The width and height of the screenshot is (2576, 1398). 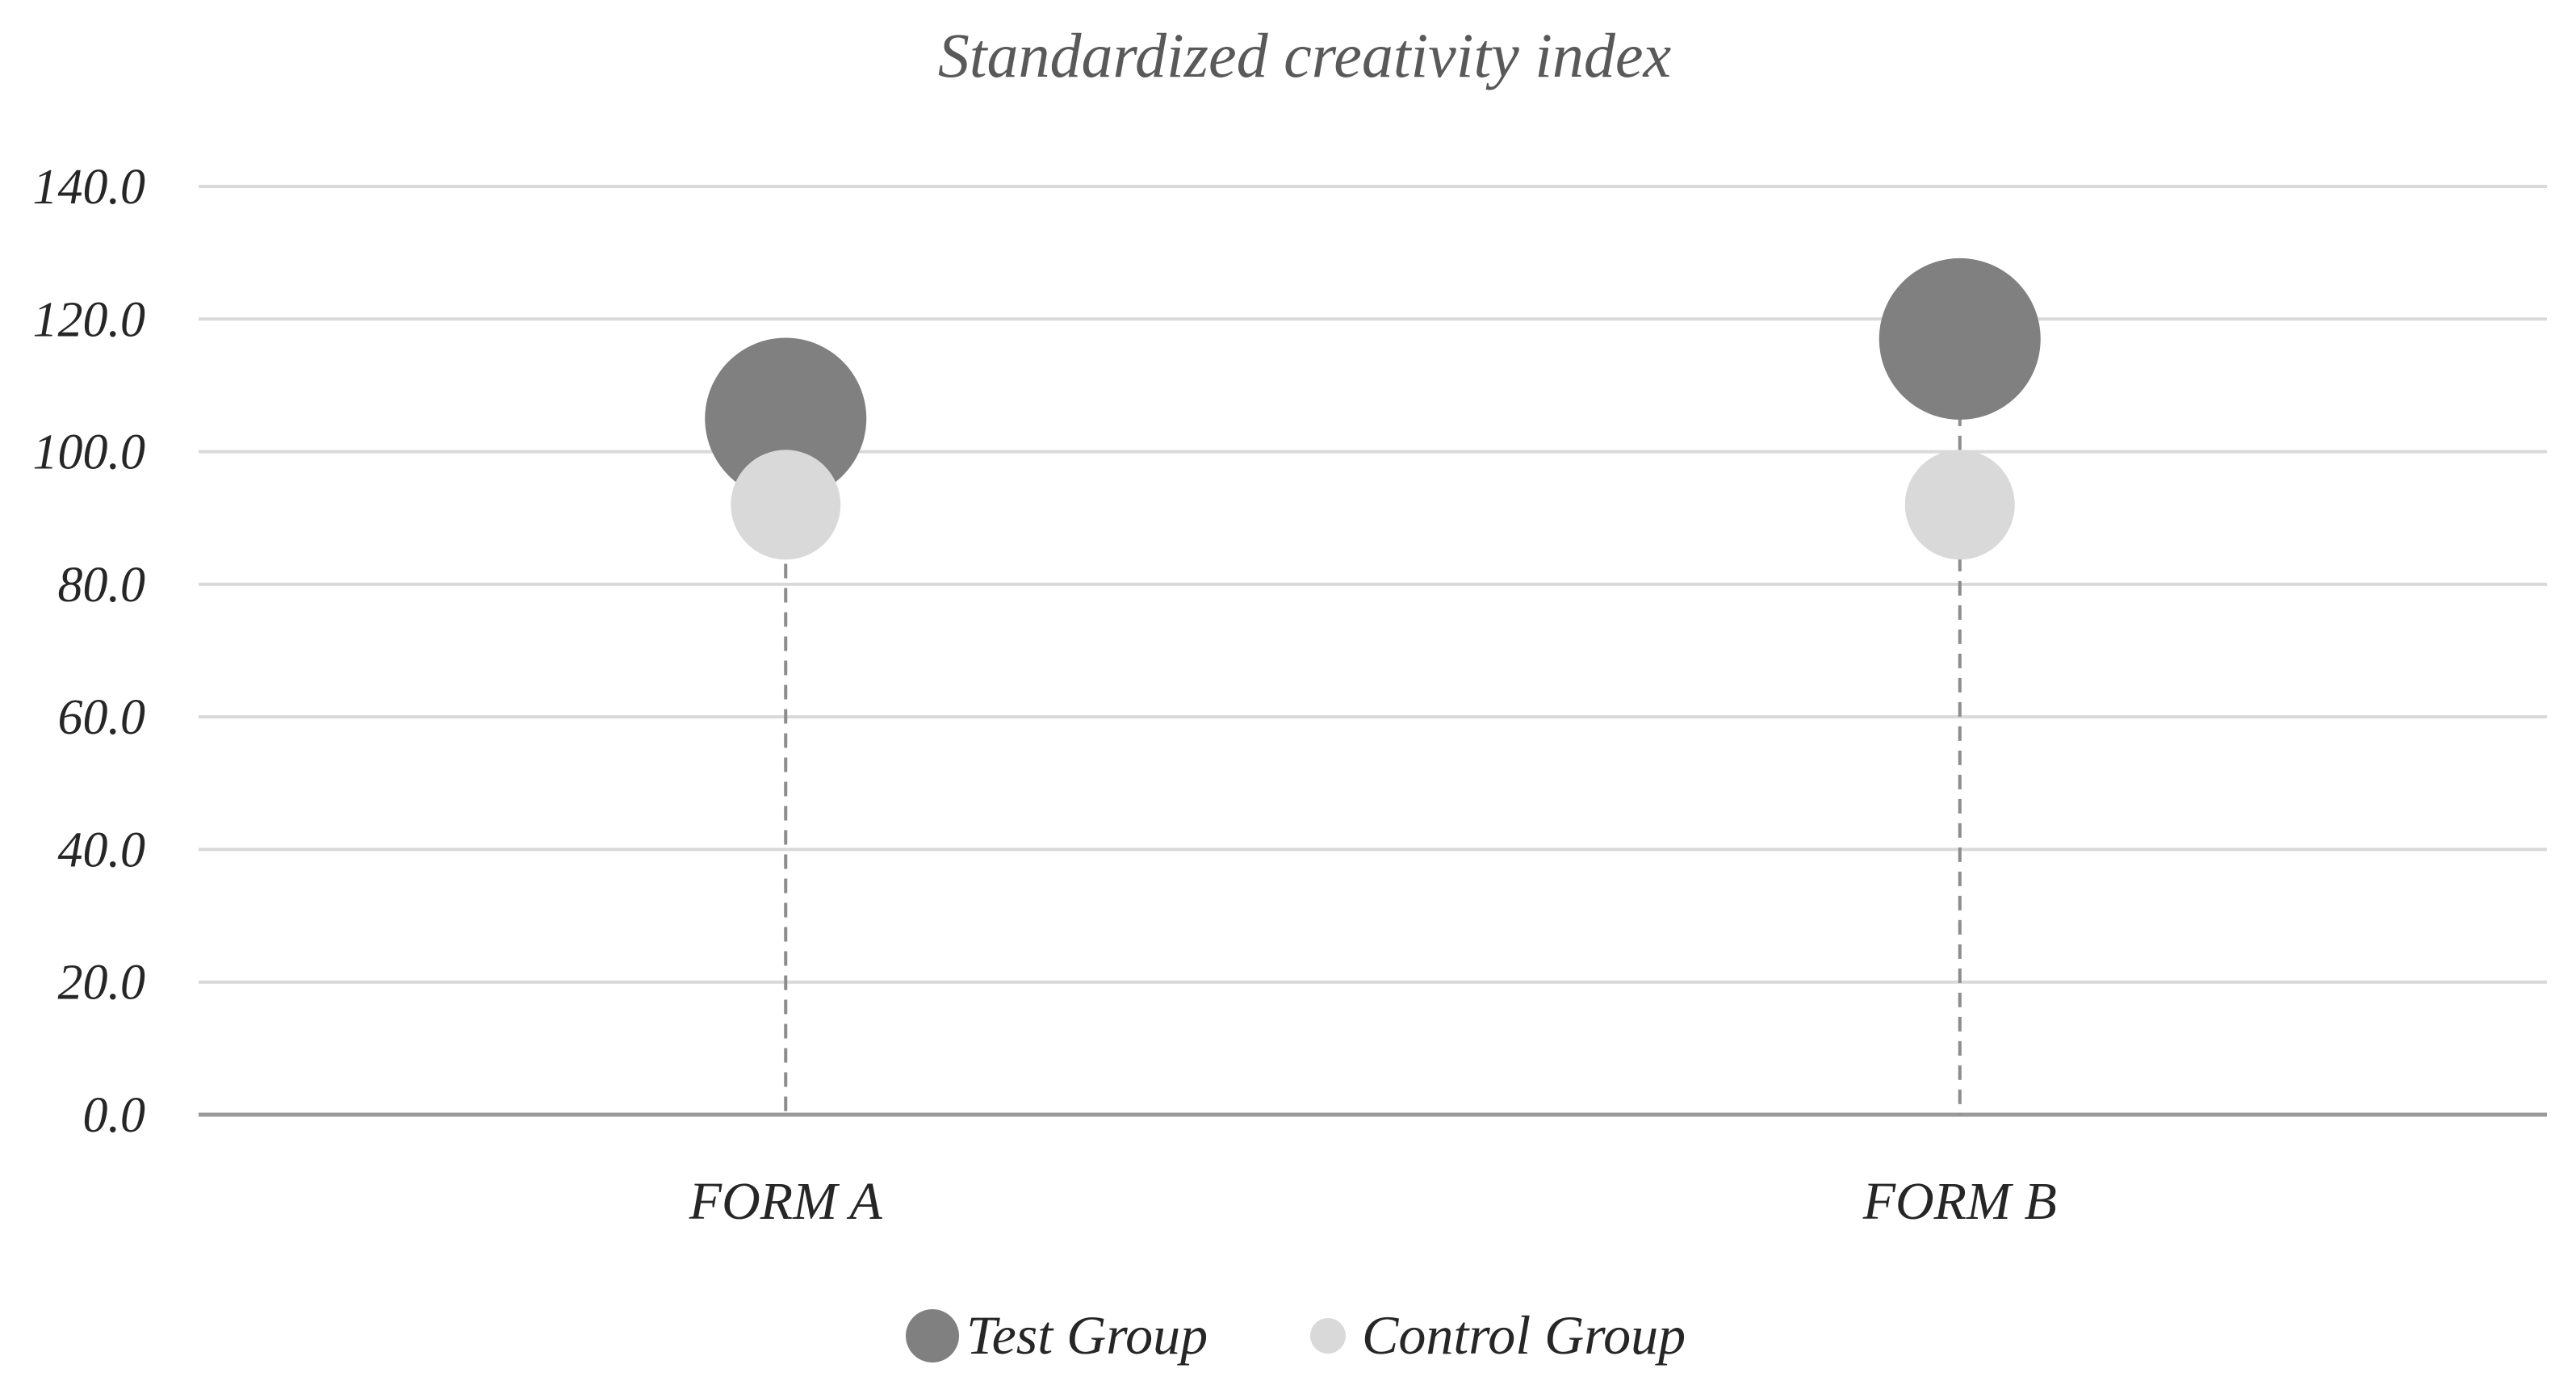 What do you see at coordinates (89, 319) in the screenshot?
I see `y-tick-label: 120.0` at bounding box center [89, 319].